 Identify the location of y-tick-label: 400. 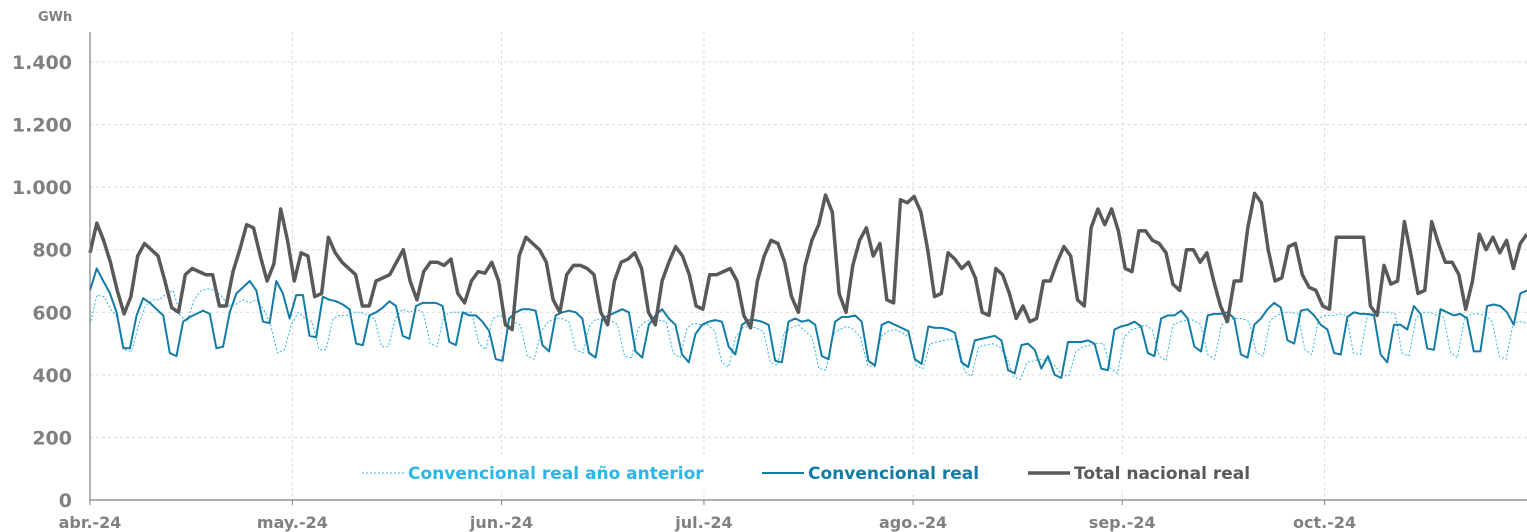
(52, 376).